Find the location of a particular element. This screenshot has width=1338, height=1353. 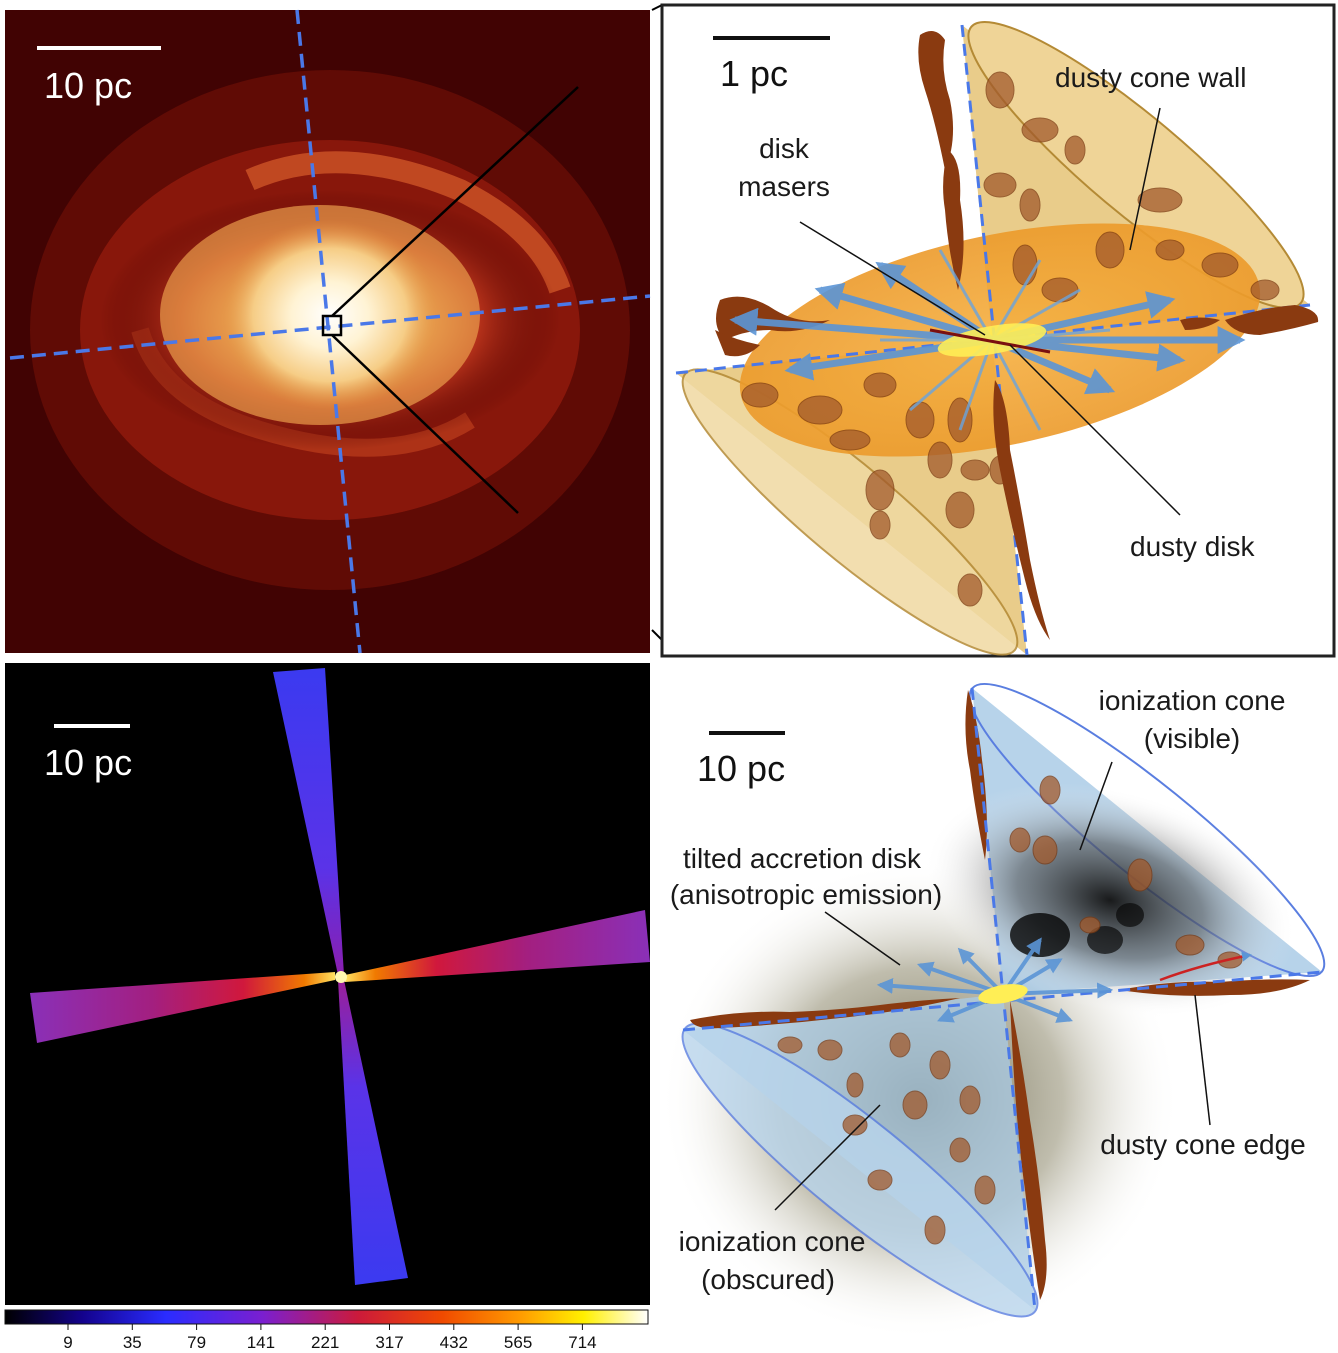

colorbar-tick-label: 432 is located at coordinates (454, 1342).